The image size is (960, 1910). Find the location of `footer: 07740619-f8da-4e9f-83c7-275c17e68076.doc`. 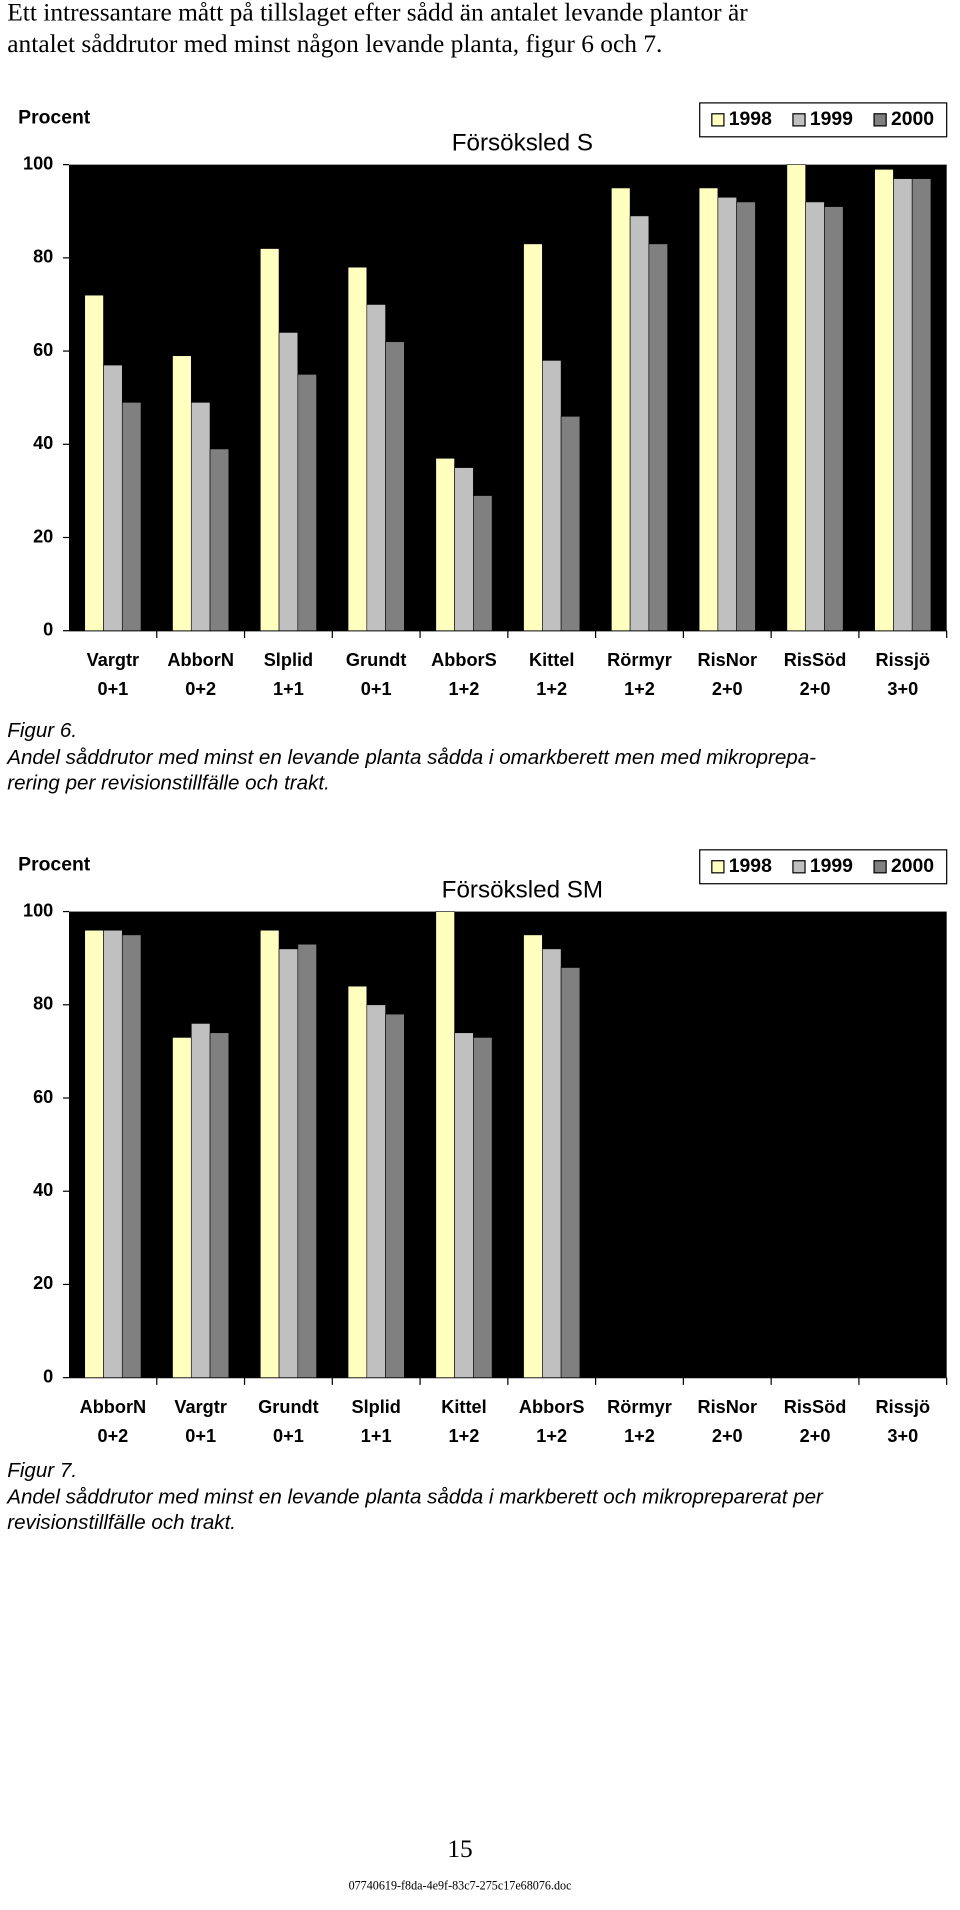

footer: 07740619-f8da-4e9f-83c7-275c17e68076.doc is located at coordinates (460, 1887).